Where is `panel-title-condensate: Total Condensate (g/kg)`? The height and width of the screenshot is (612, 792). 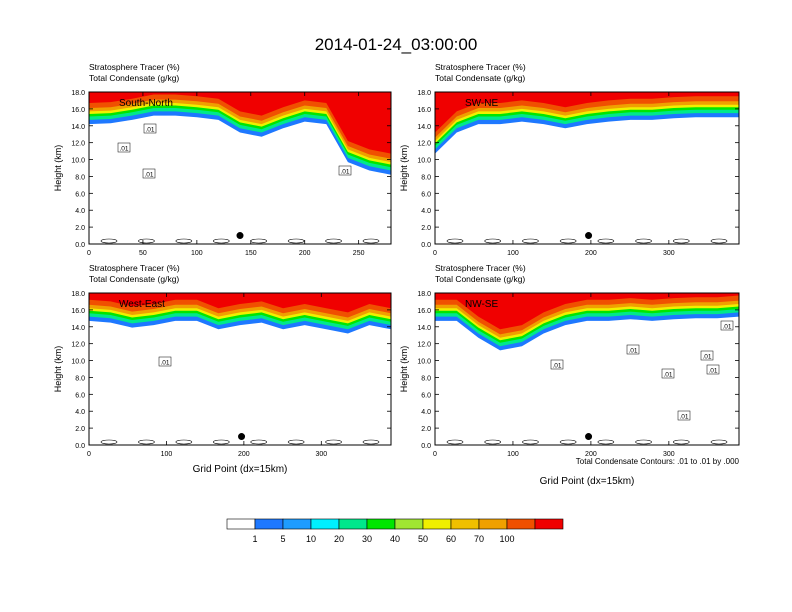 panel-title-condensate: Total Condensate (g/kg) is located at coordinates (134, 279).